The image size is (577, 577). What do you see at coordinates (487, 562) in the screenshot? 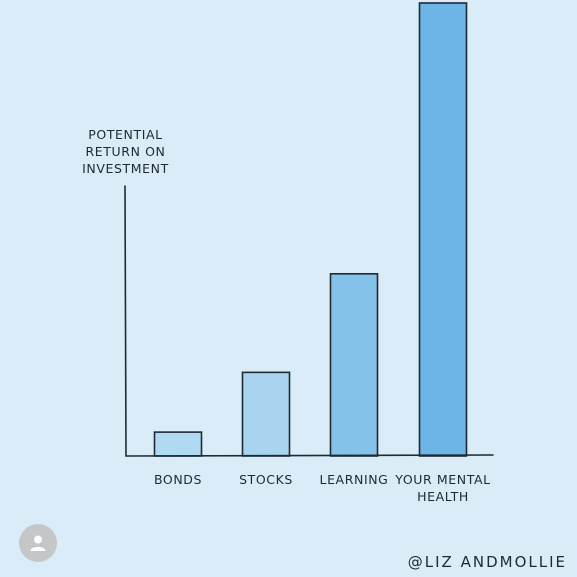
I see `credit-handle: @LIZ ANDMOLLIE` at bounding box center [487, 562].